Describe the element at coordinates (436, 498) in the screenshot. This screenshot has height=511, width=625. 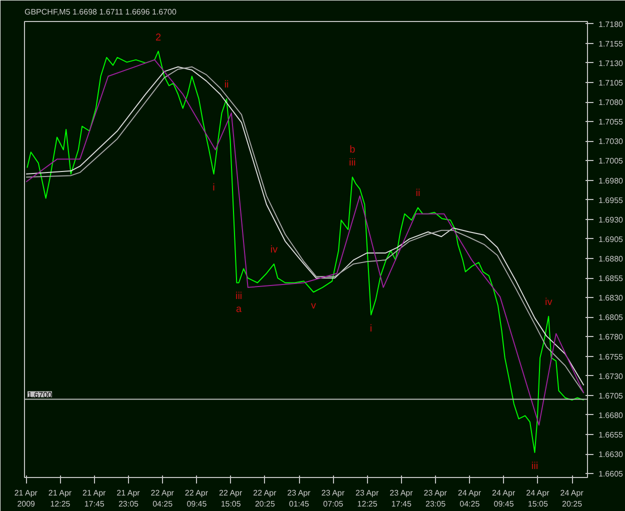
I see `x-tick-label: 23 Apr 23:05` at that location.